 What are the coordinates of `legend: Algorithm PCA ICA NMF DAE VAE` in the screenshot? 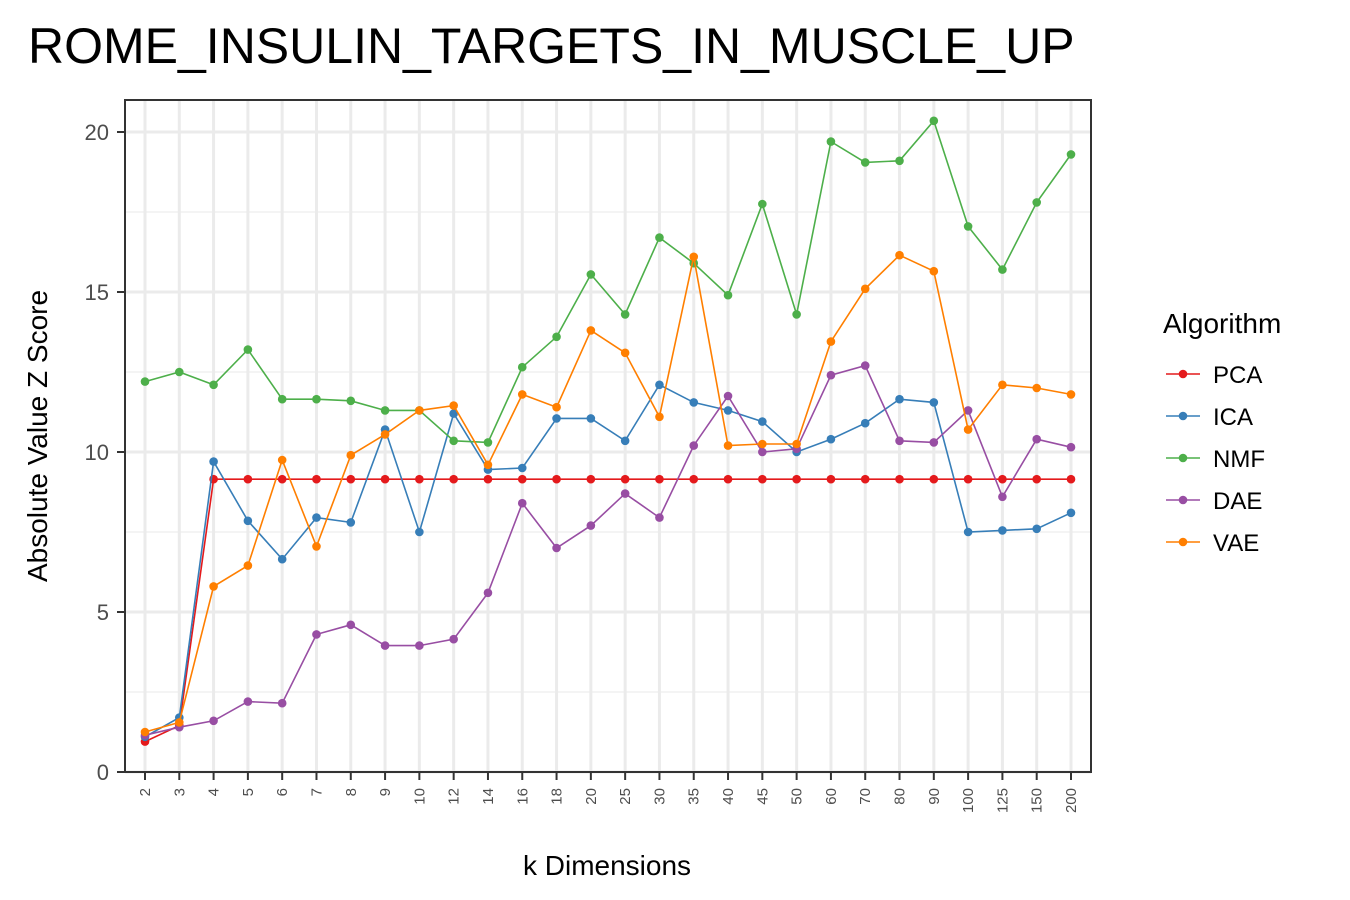 It's located at (1222, 432).